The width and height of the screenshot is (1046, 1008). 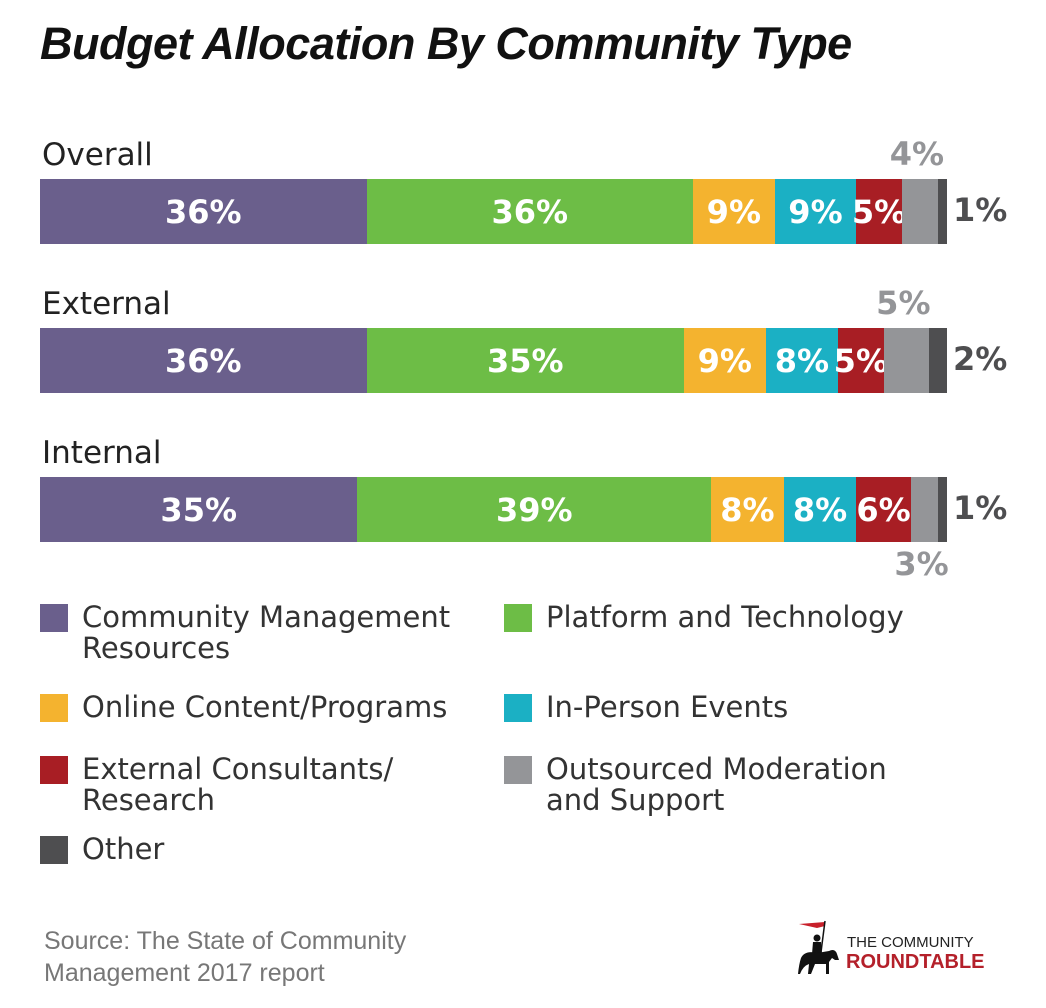 I want to click on bar-internal: 35% 39% 8% 8% 6%, so click(x=495, y=509).